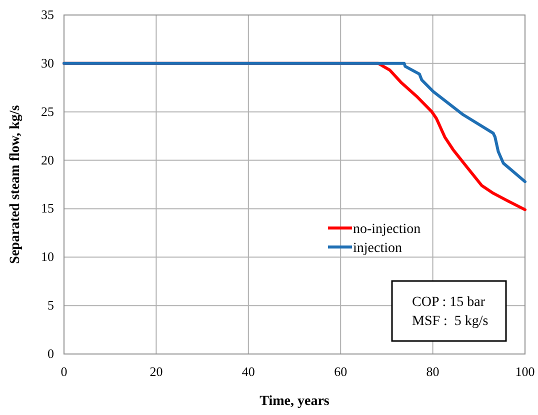 The height and width of the screenshot is (415, 538). I want to click on y-axis-title: Separated steam flow, kg/s, so click(15, 184).